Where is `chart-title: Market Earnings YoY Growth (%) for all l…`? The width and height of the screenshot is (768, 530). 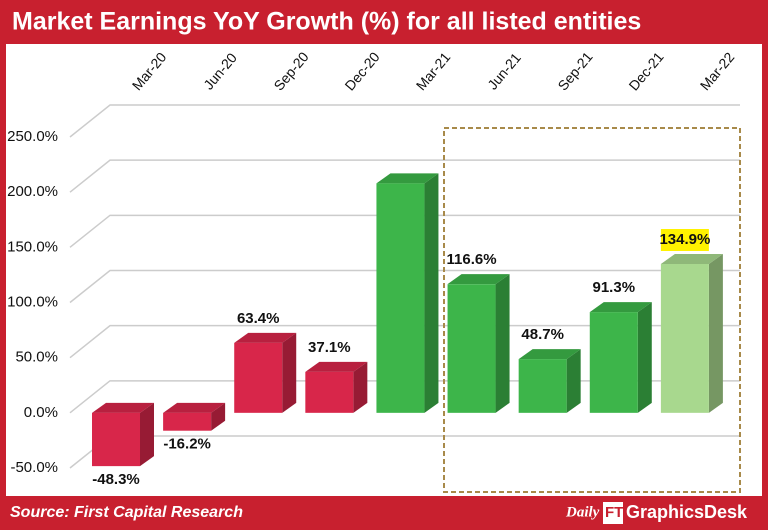 chart-title: Market Earnings YoY Growth (%) for all l… is located at coordinates (326, 22).